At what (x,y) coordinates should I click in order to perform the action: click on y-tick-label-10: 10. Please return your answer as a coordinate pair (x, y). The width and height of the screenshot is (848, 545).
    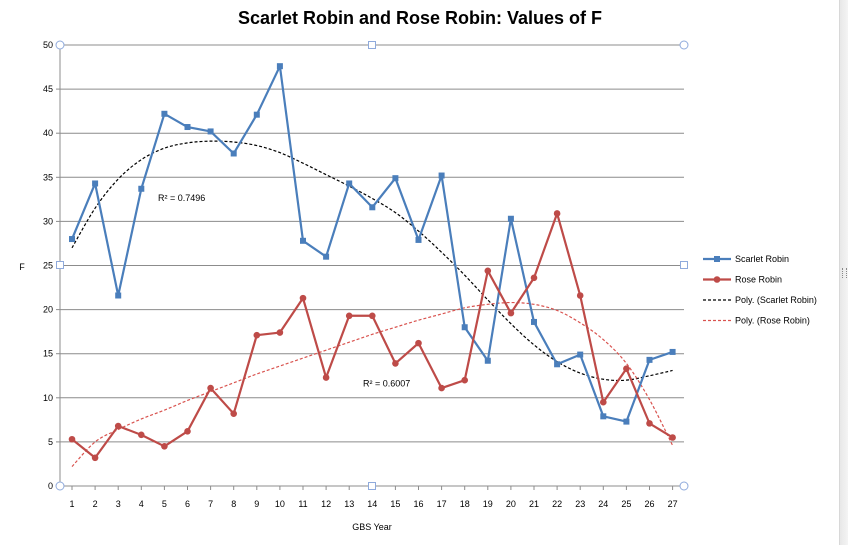
    Looking at the image, I should click on (48, 398).